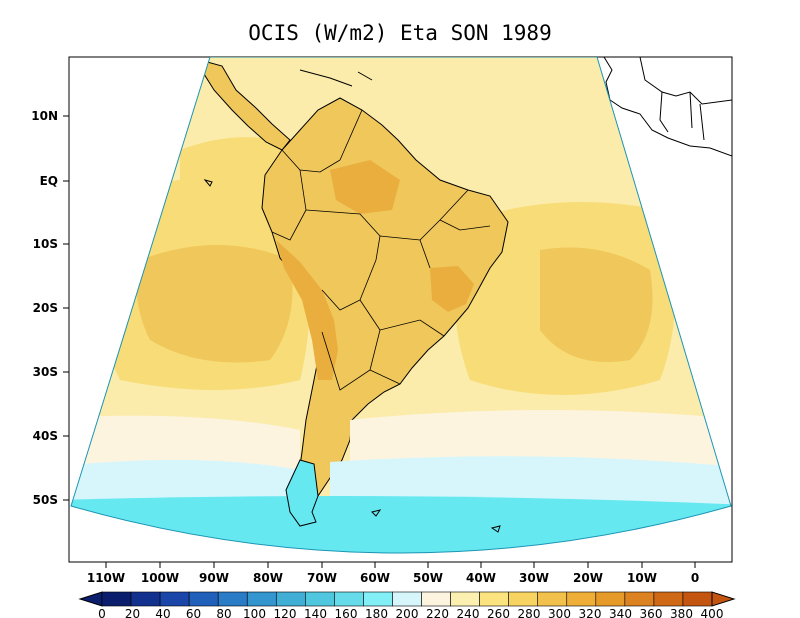 This screenshot has width=800, height=618. I want to click on colorbar-label: 200, so click(407, 612).